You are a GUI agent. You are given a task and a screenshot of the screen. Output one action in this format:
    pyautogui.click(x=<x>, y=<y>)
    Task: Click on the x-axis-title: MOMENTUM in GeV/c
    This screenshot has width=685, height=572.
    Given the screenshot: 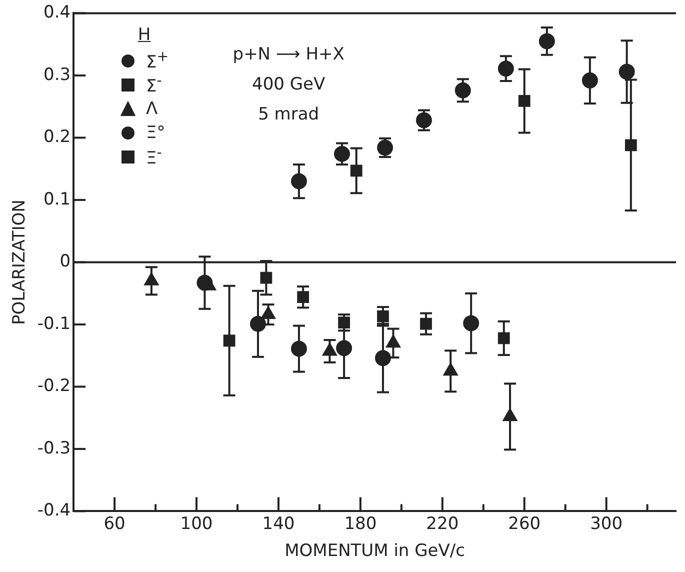 What is the action you would take?
    pyautogui.click(x=374, y=551)
    